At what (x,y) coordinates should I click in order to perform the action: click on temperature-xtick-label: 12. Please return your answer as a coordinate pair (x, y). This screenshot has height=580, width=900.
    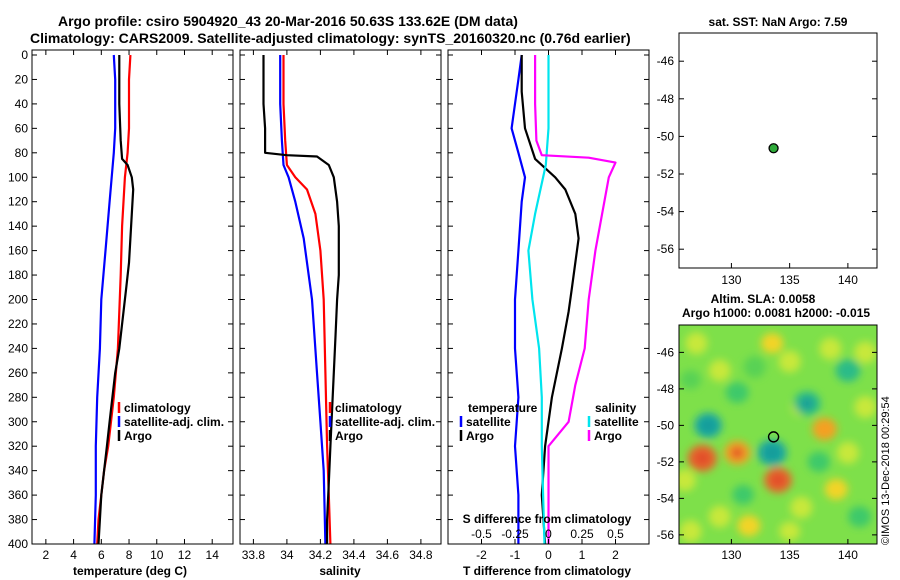
    Looking at the image, I should click on (185, 555).